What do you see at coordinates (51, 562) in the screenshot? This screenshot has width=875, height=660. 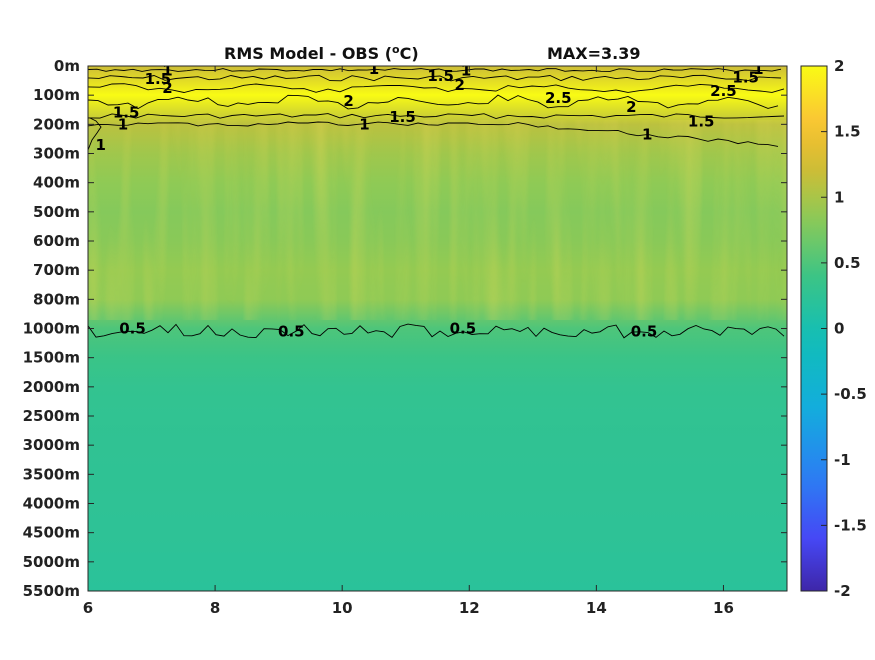 I see `y-tick-label: 5000m` at bounding box center [51, 562].